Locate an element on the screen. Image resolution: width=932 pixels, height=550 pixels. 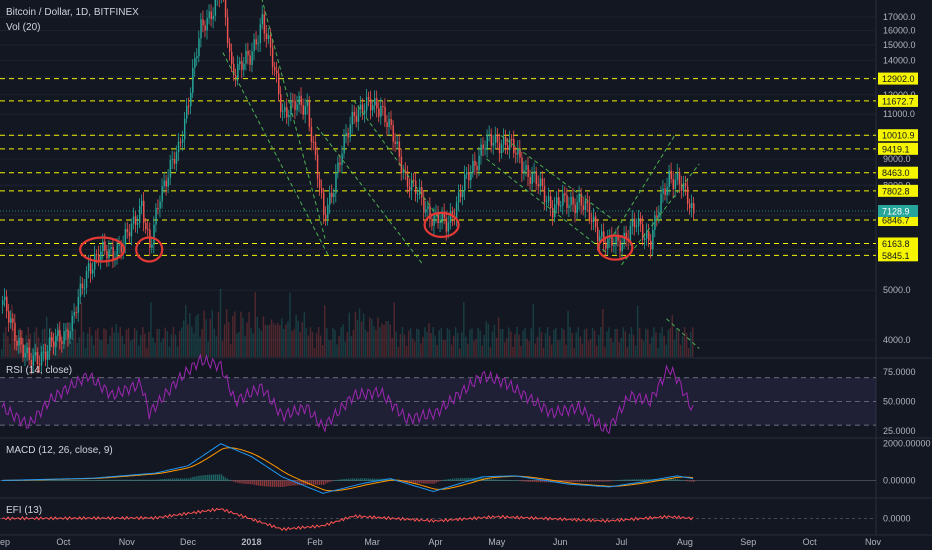
efi-label: EFI (13) is located at coordinates (24, 510).